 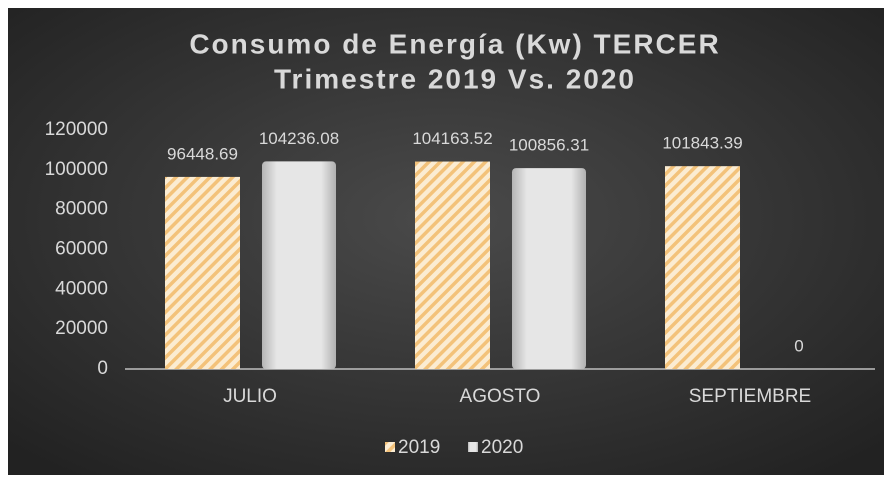 I want to click on data-label: 100856.31, so click(x=549, y=145).